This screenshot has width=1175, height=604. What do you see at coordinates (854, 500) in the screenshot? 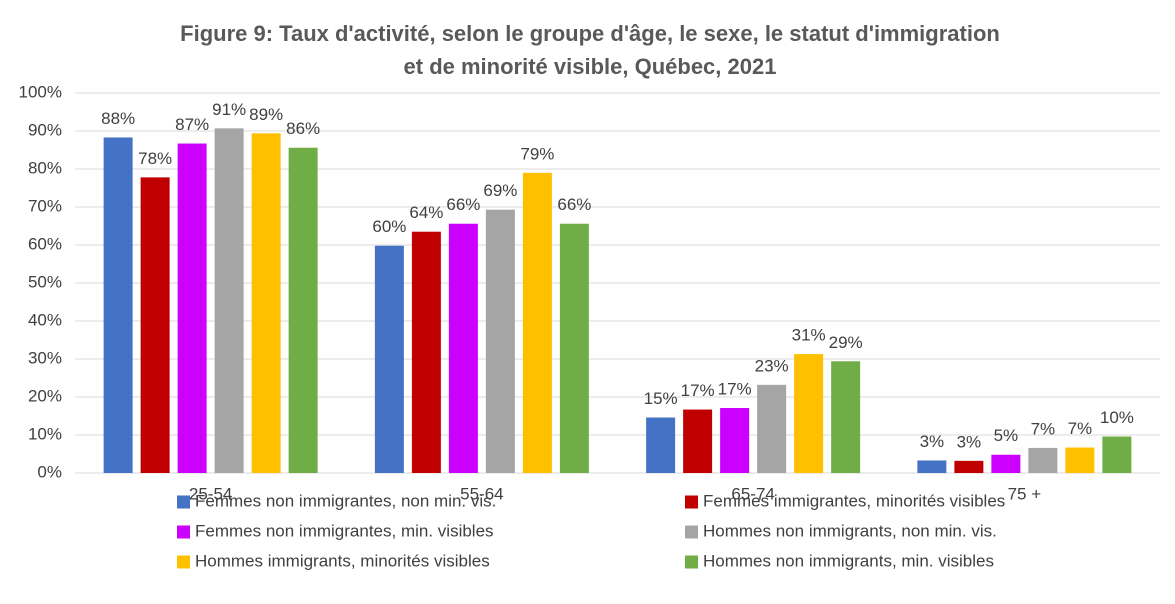
I see `legend-label: Femmes immigrantes, minorités visibles` at bounding box center [854, 500].